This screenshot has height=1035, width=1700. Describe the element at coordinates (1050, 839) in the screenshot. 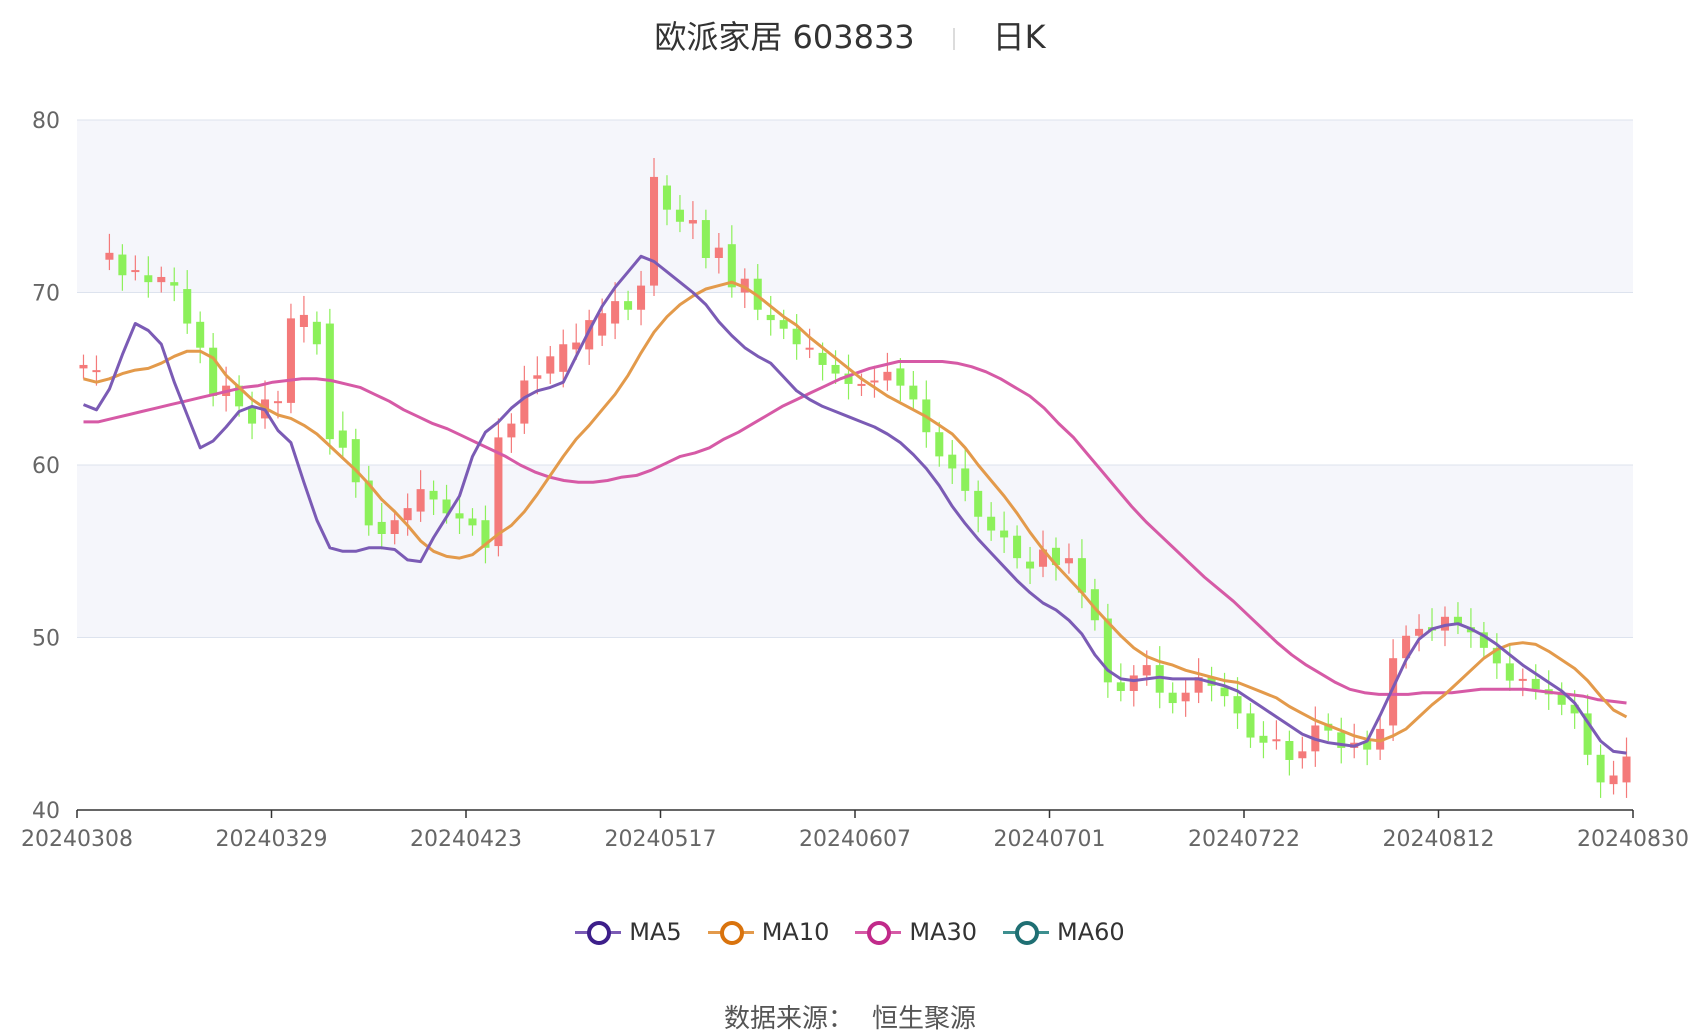

I see `x-tick-label: 20240701` at that location.